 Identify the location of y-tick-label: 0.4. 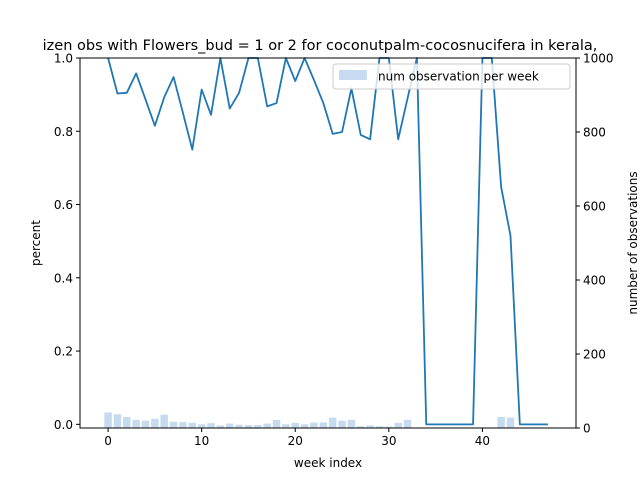
(63, 278).